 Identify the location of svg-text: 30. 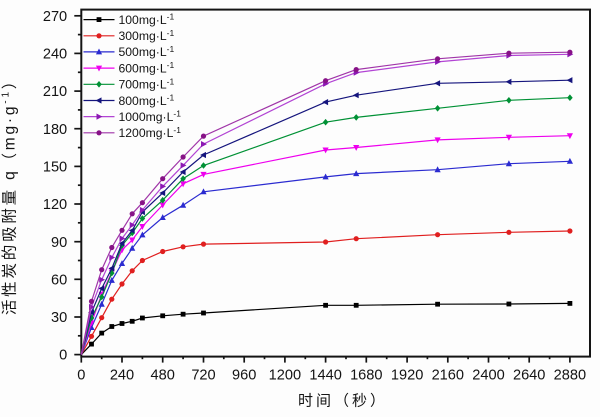
(59, 318).